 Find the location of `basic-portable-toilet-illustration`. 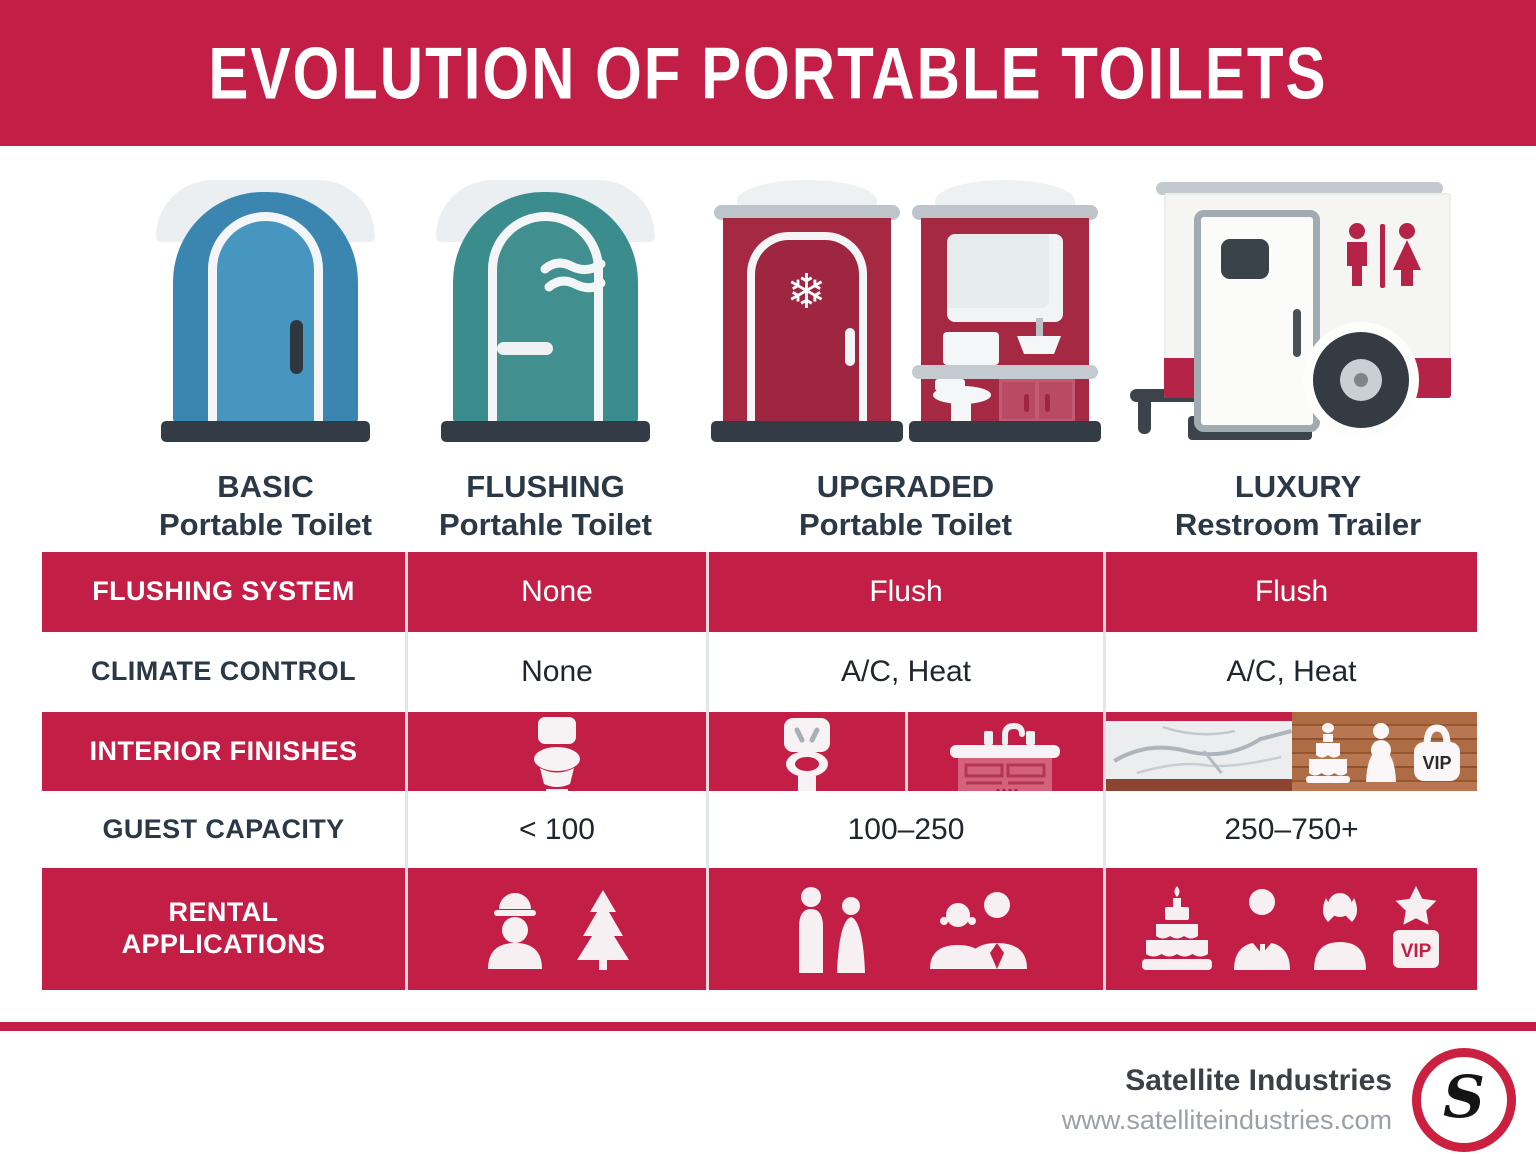

basic-portable-toilet-illustration is located at coordinates (265, 311).